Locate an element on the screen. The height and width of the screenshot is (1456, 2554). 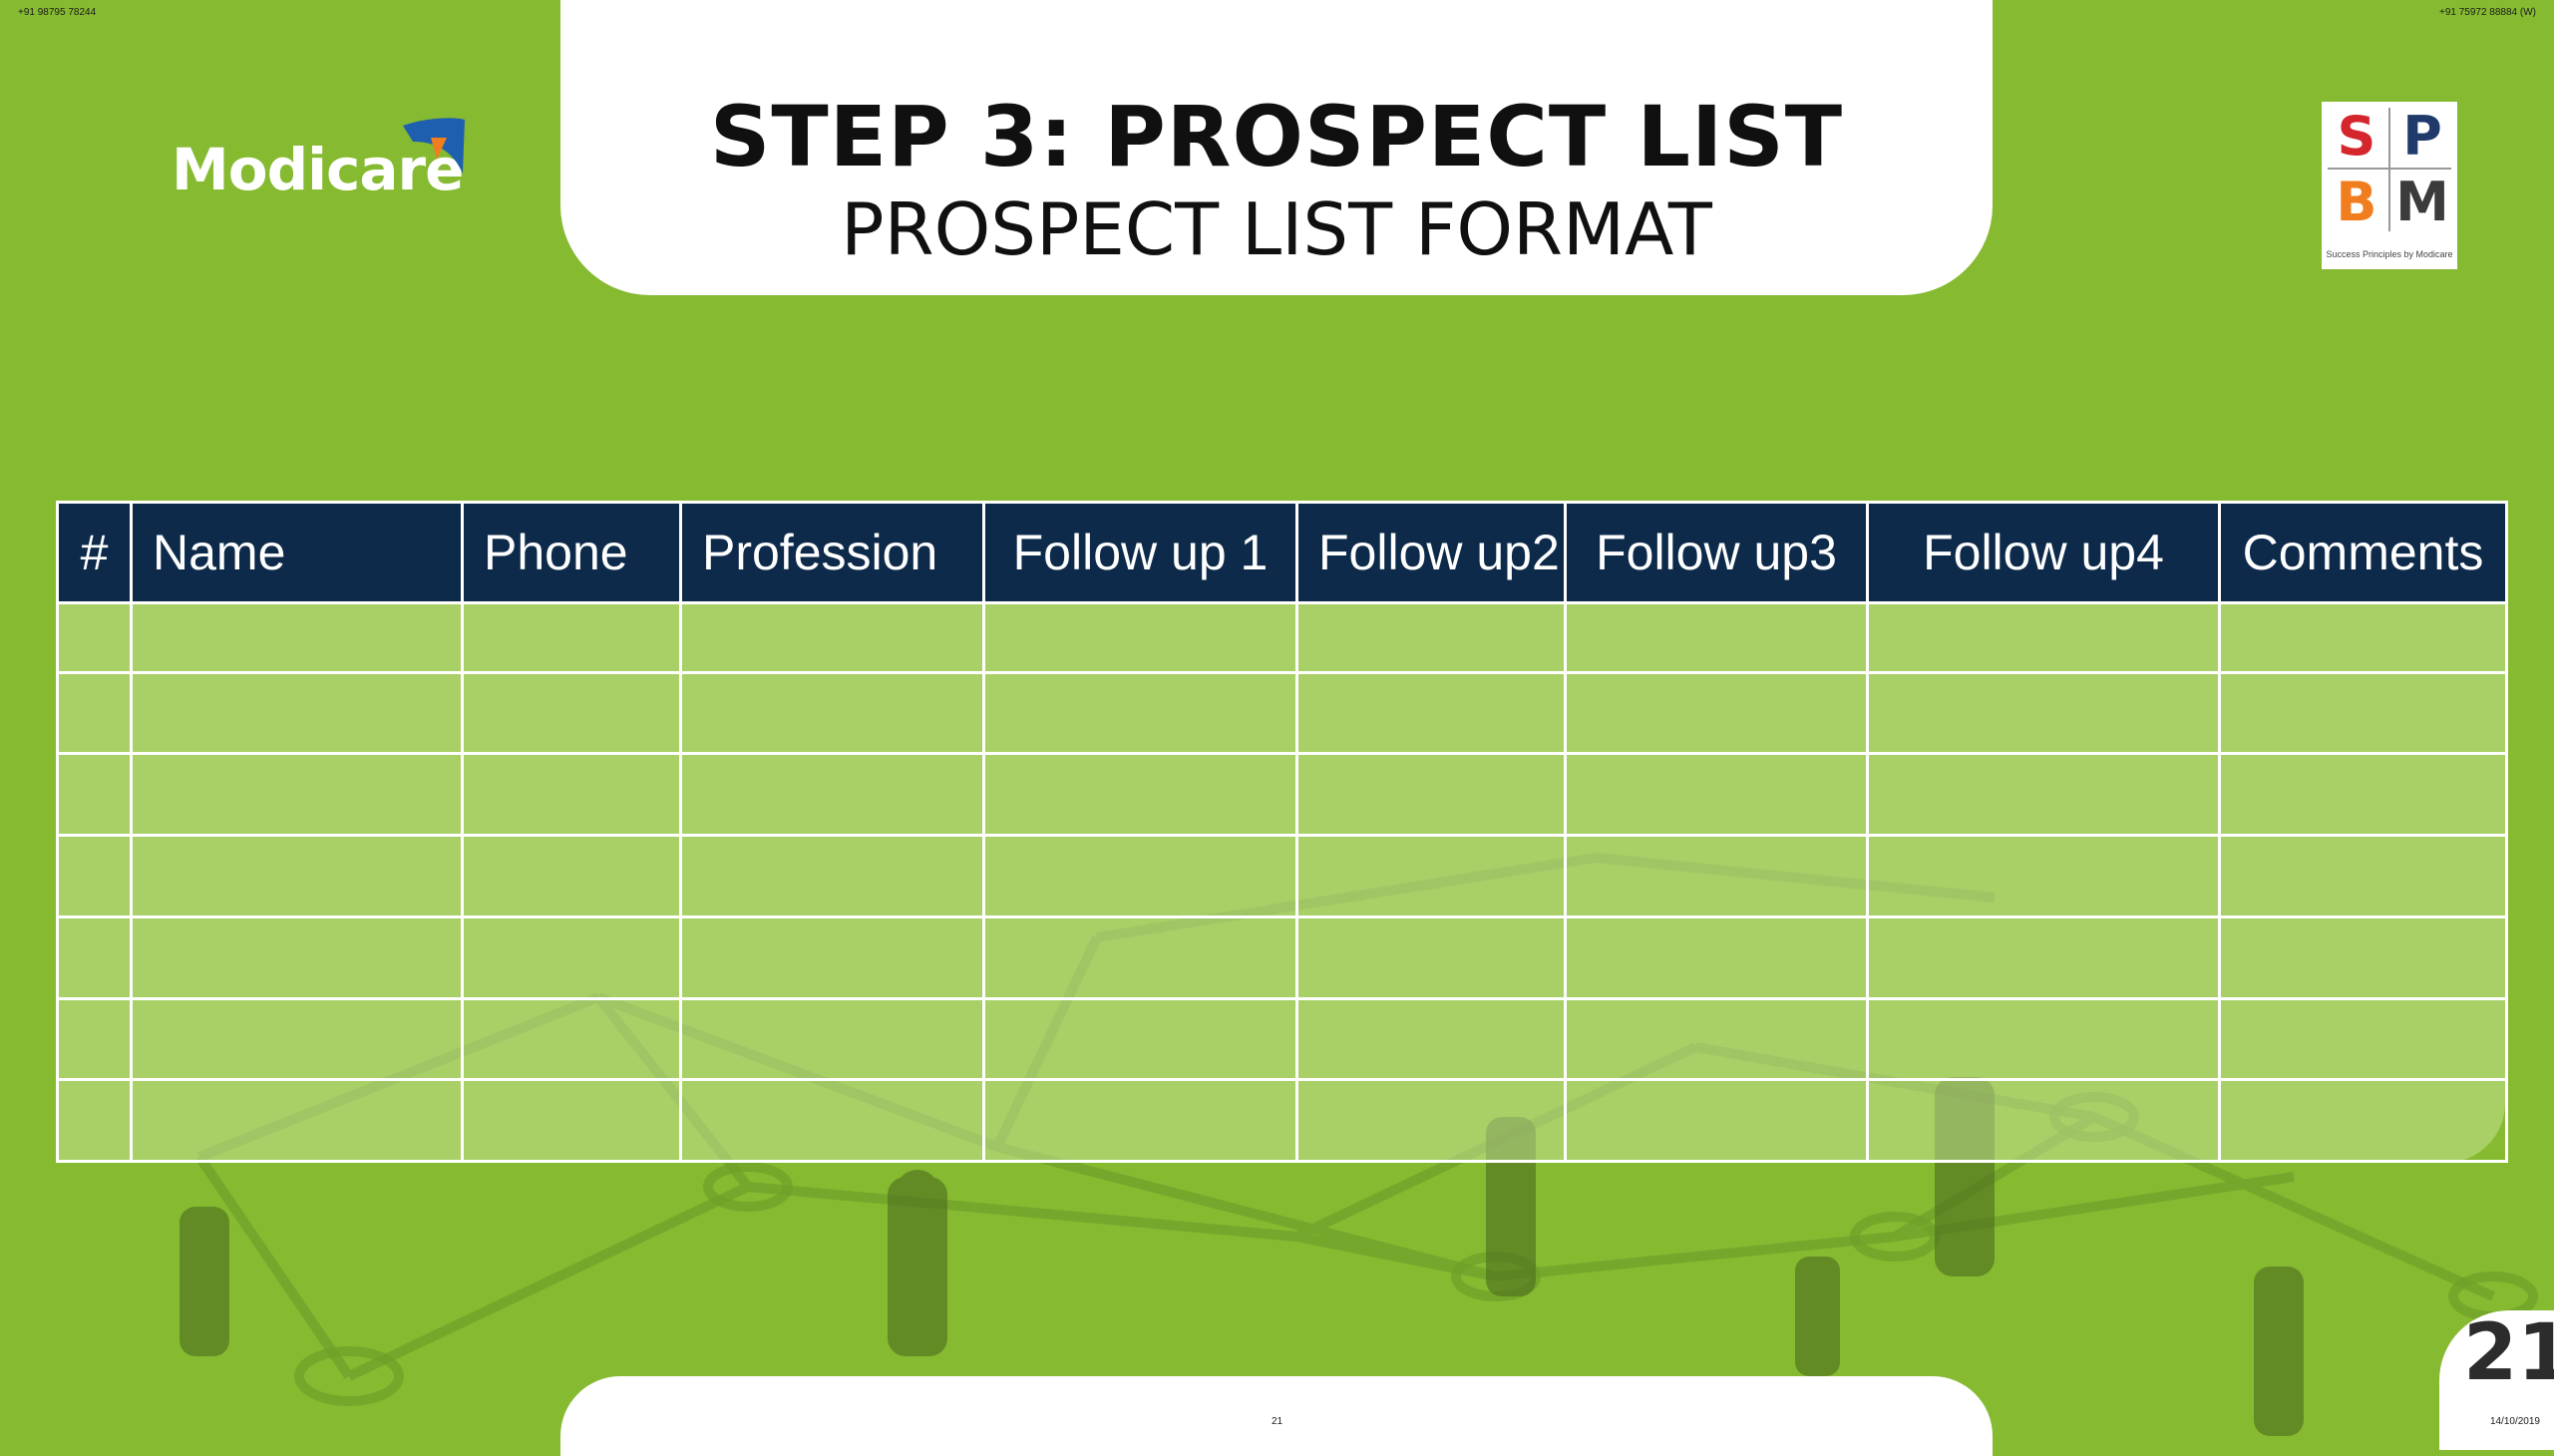
spbm-divider-vertical is located at coordinates (2389, 169).